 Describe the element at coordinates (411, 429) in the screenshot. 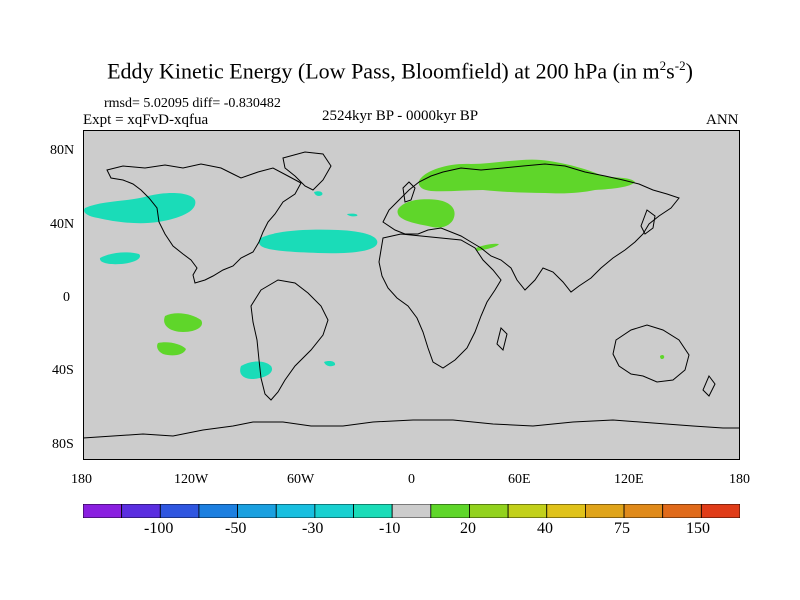

I see `antarctica-coast` at that location.